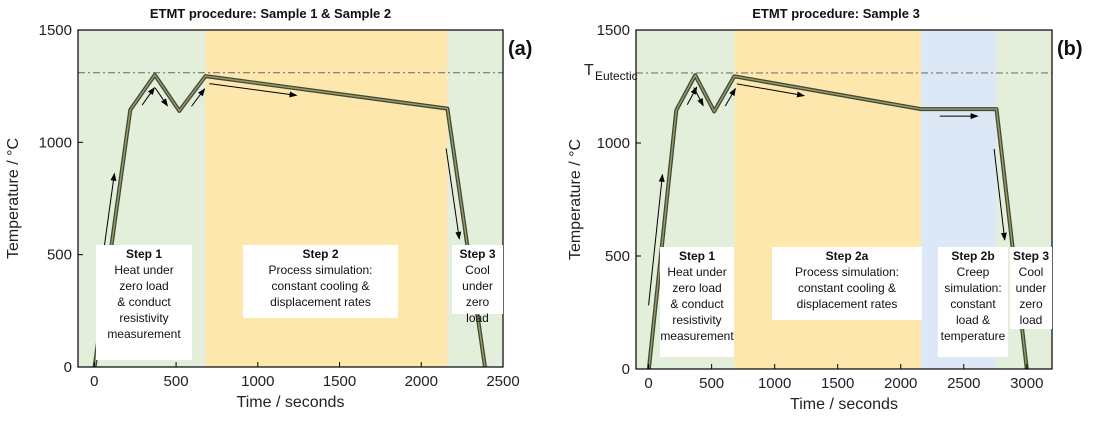 This screenshot has height=427, width=1107. Describe the element at coordinates (972, 256) in the screenshot. I see `step-title: Step 2b` at that location.